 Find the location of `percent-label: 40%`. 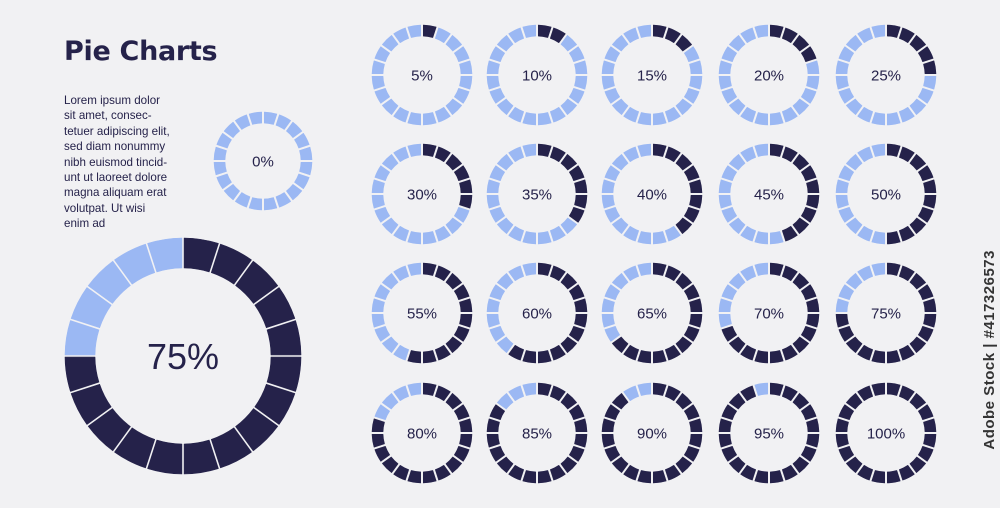

percent-label: 40% is located at coordinates (652, 194).